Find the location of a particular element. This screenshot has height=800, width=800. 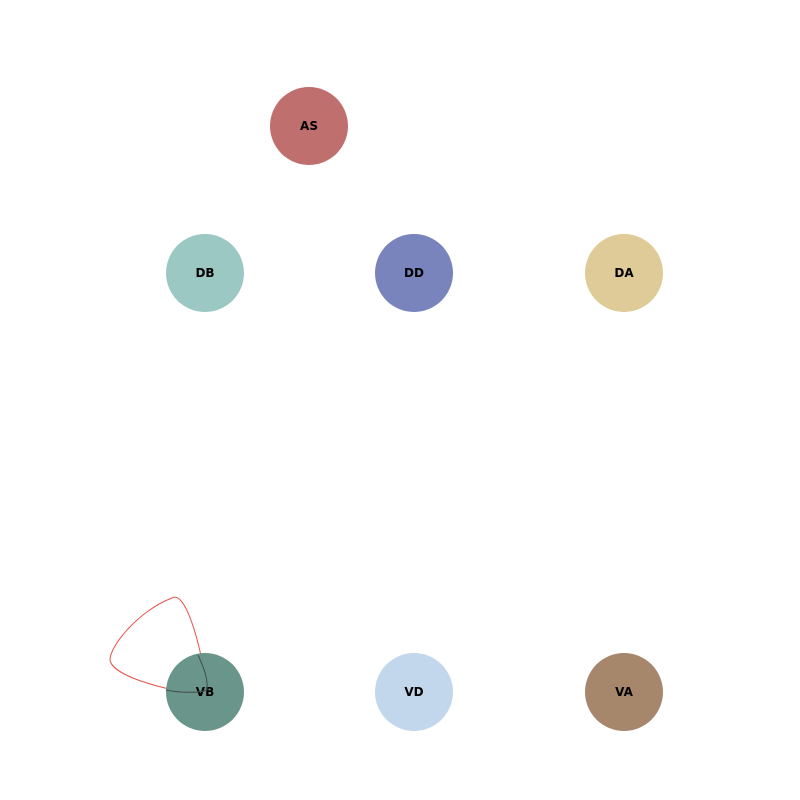

edge-vb-self-loop is located at coordinates (158, 646).